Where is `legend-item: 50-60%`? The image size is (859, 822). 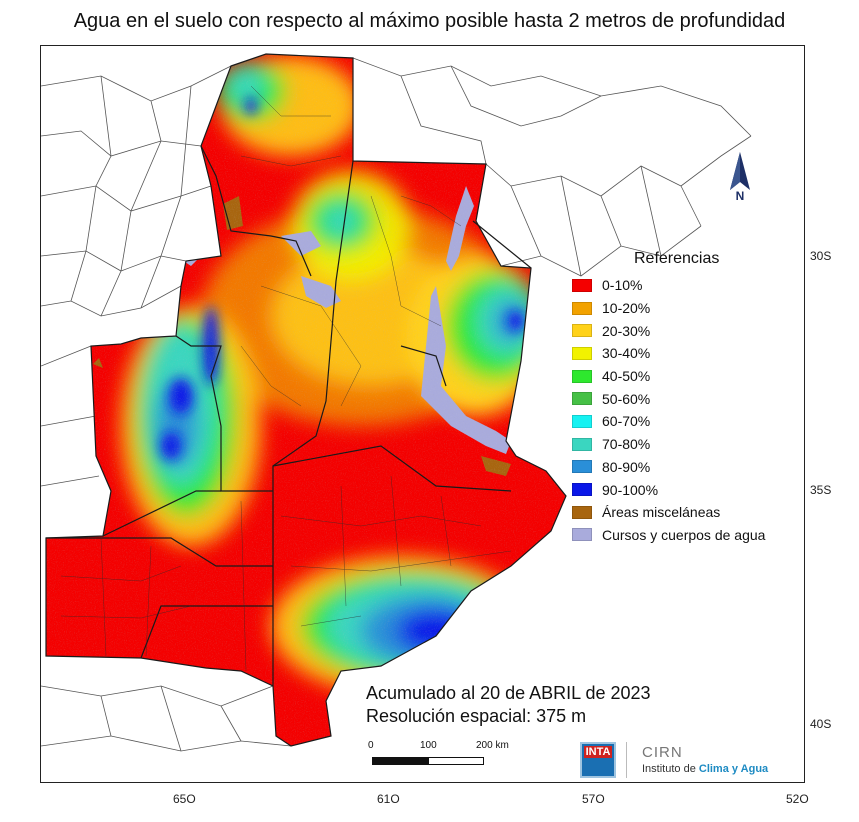 legend-item: 50-60% is located at coordinates (687, 398).